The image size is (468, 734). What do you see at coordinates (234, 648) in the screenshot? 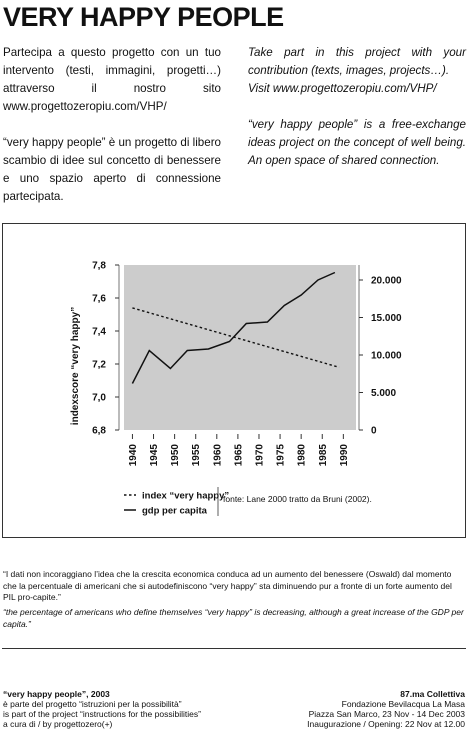
I see `footer-divider` at bounding box center [234, 648].